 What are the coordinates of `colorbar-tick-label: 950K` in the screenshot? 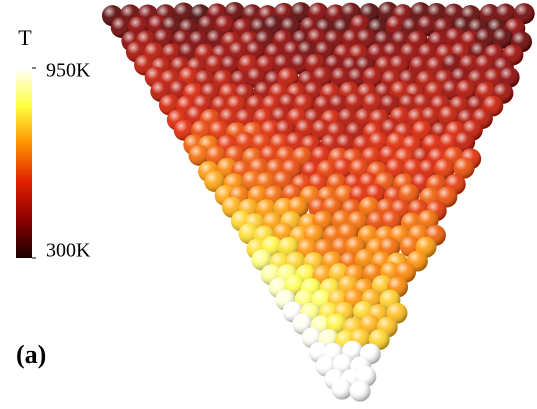 It's located at (68, 71).